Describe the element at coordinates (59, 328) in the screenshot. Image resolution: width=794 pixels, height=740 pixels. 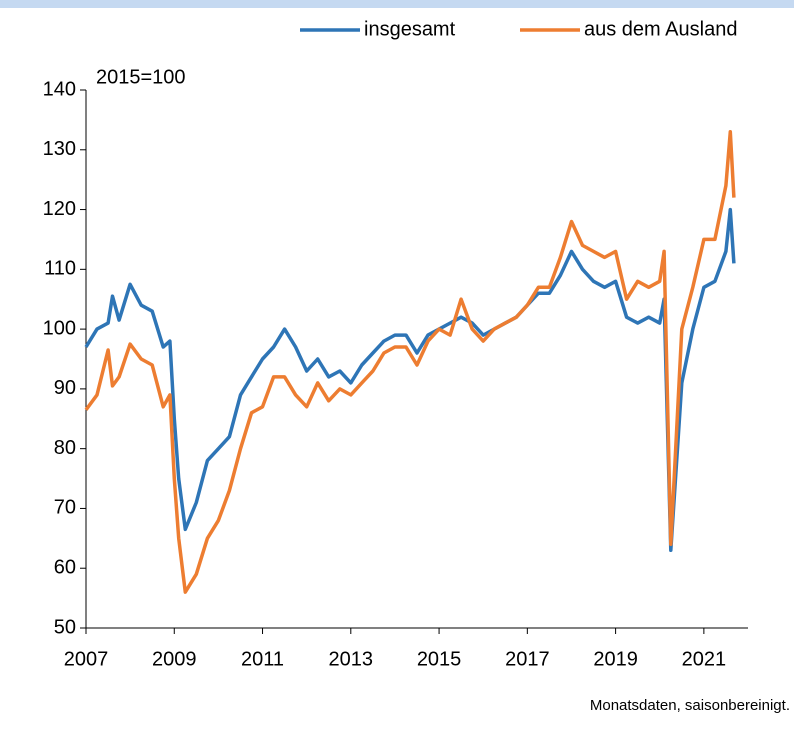
I see `y-tick-label: 100` at that location.